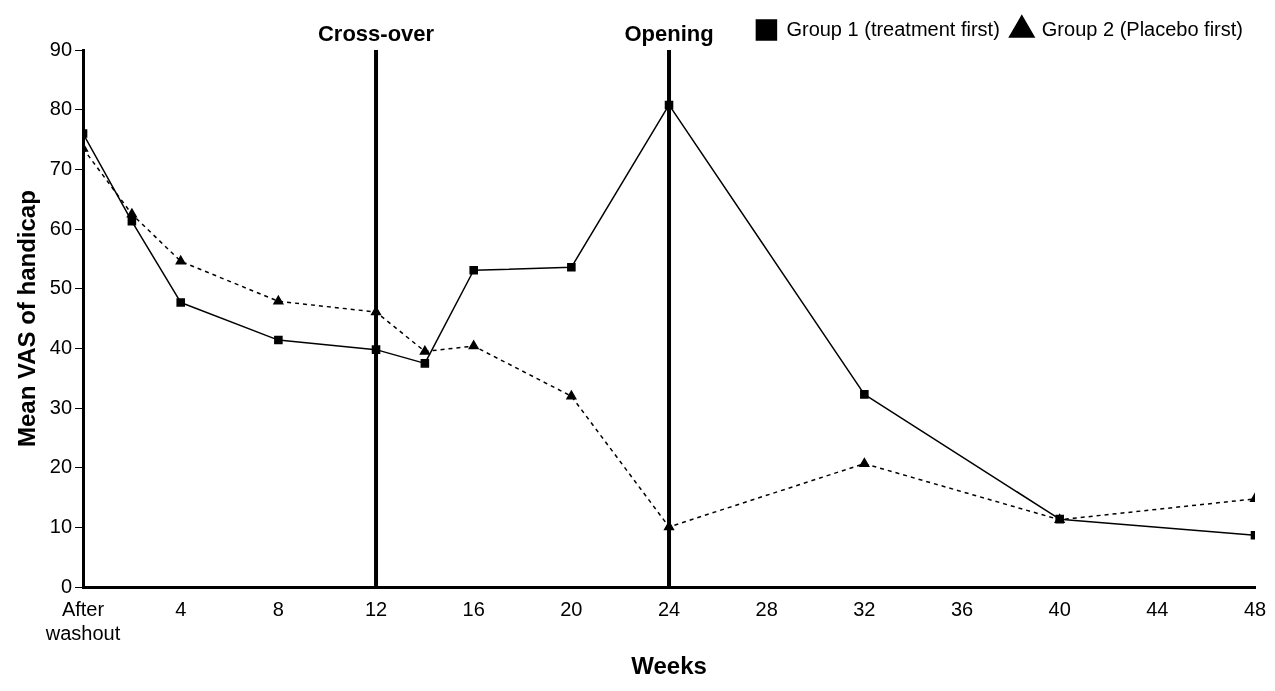 This screenshot has width=1275, height=691. I want to click on x-axis-title: Weeks, so click(669, 666).